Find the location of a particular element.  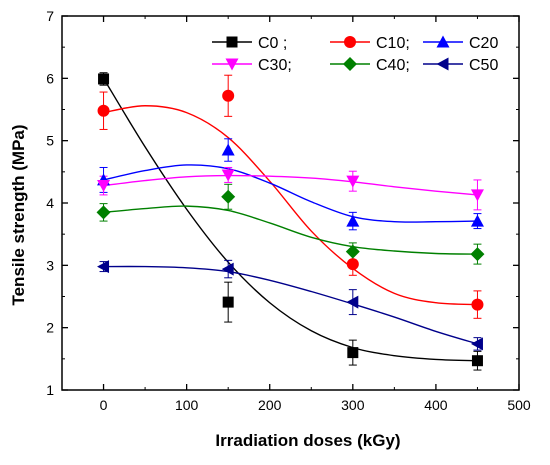

legend-marker-c0 is located at coordinates (232, 42).